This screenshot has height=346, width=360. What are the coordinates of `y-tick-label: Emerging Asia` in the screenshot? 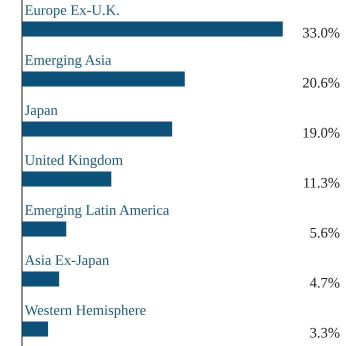 It's located at (68, 61).